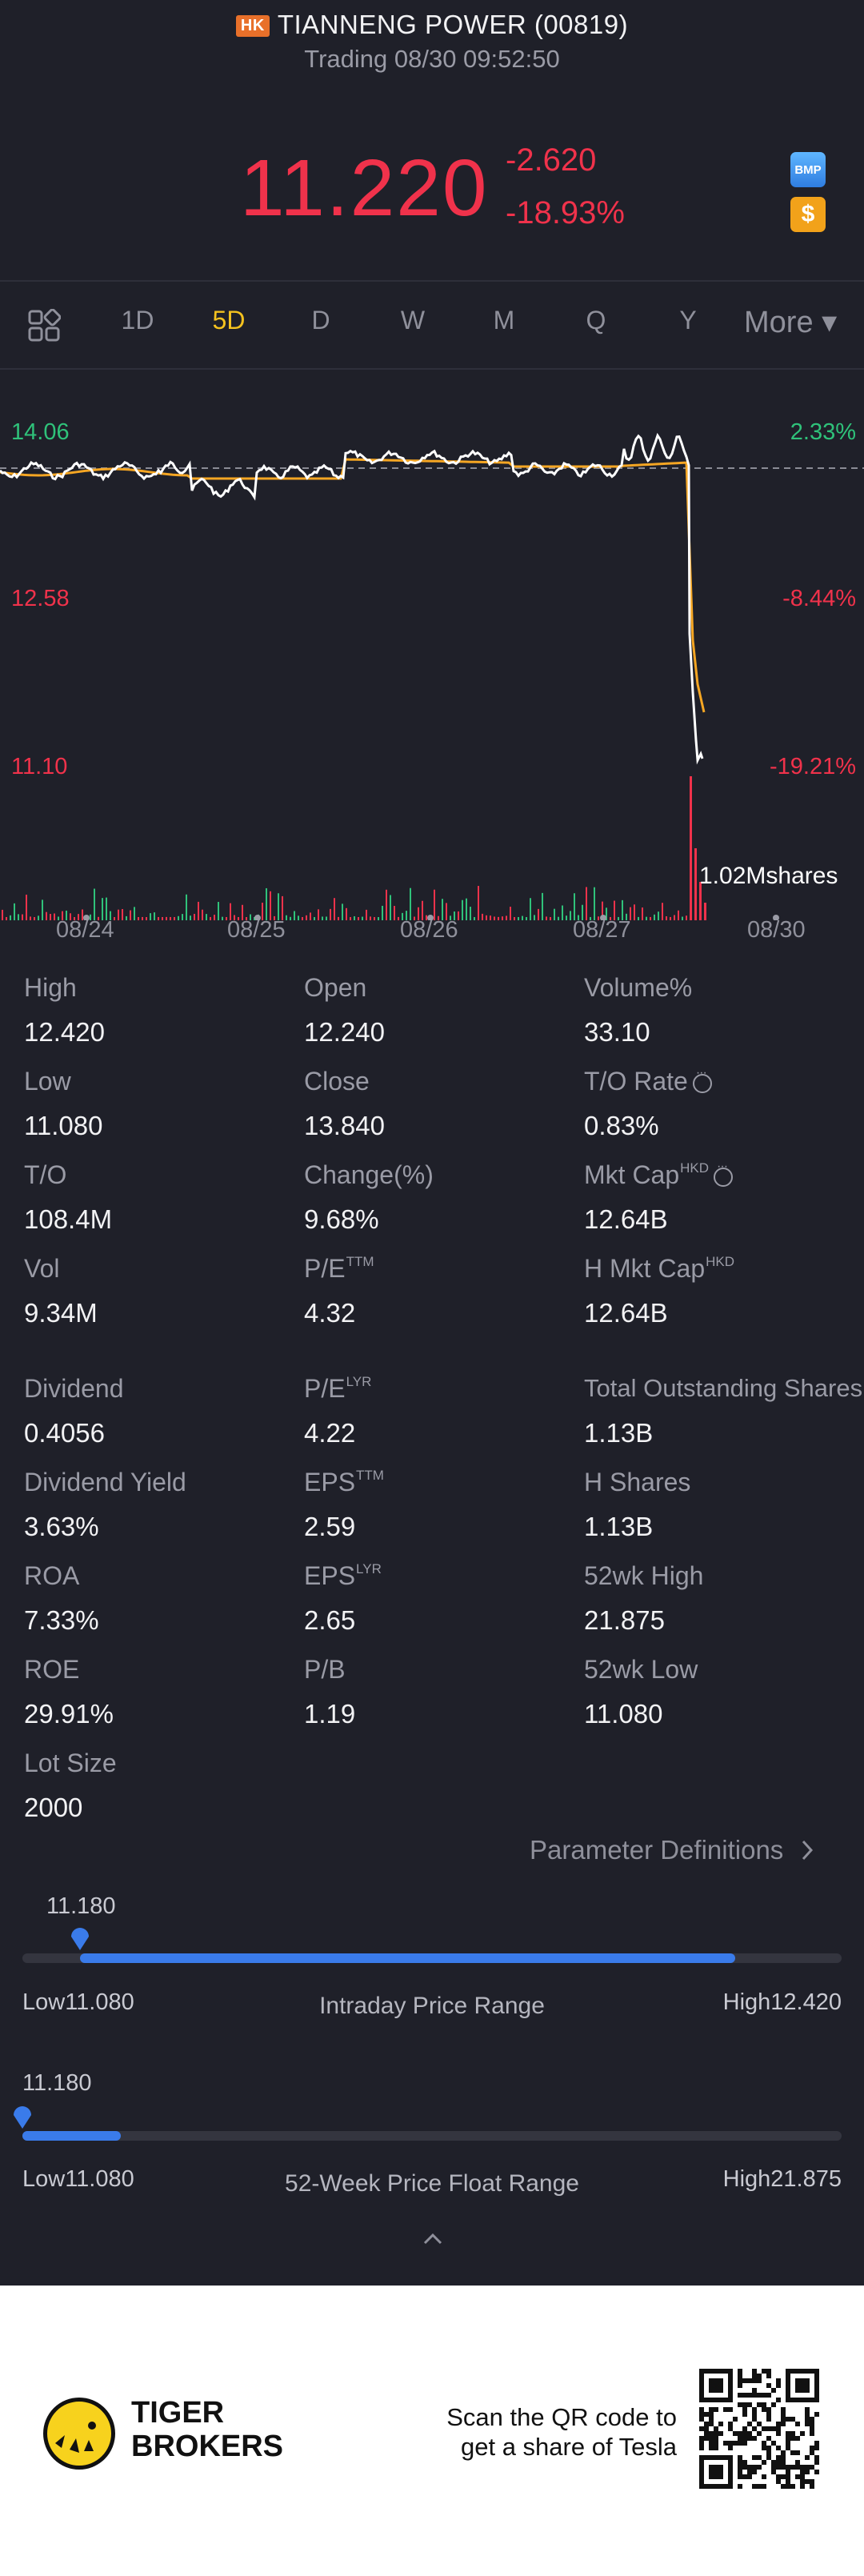 The image size is (864, 2576). I want to click on y-left-mid-label: 12.58, so click(40, 598).